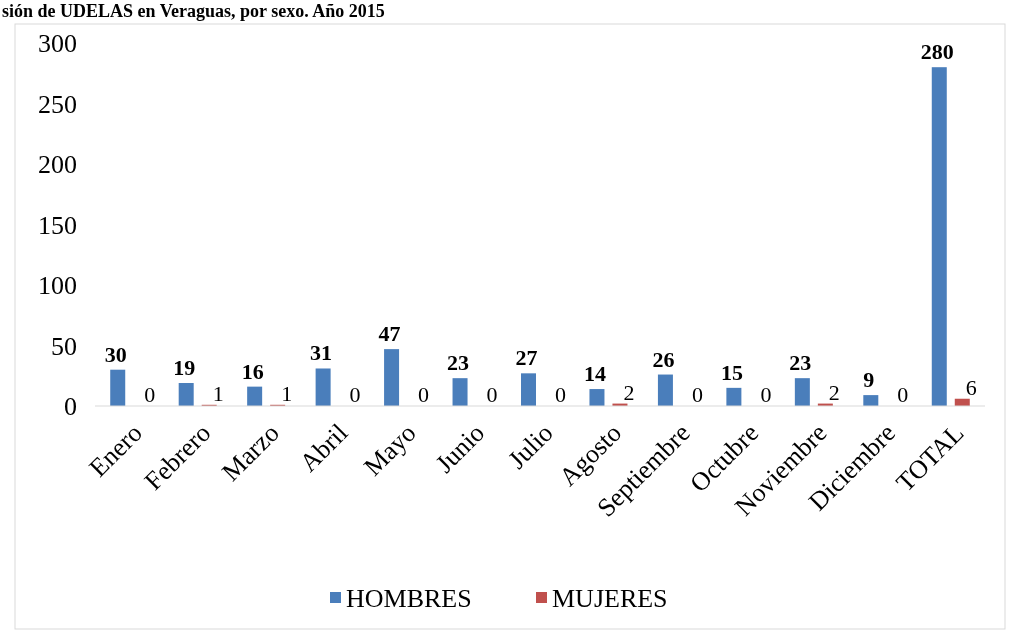 This screenshot has width=1010, height=631. Describe the element at coordinates (409, 599) in the screenshot. I see `legend-label: HOMBRES` at that location.